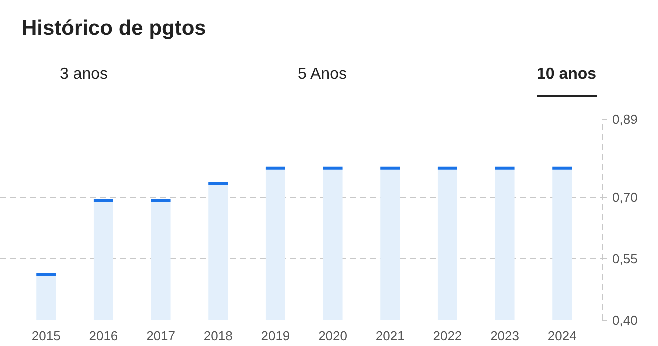 Image resolution: width=658 pixels, height=346 pixels. What do you see at coordinates (218, 336) in the screenshot?
I see `x-tick-label: 2018` at bounding box center [218, 336].